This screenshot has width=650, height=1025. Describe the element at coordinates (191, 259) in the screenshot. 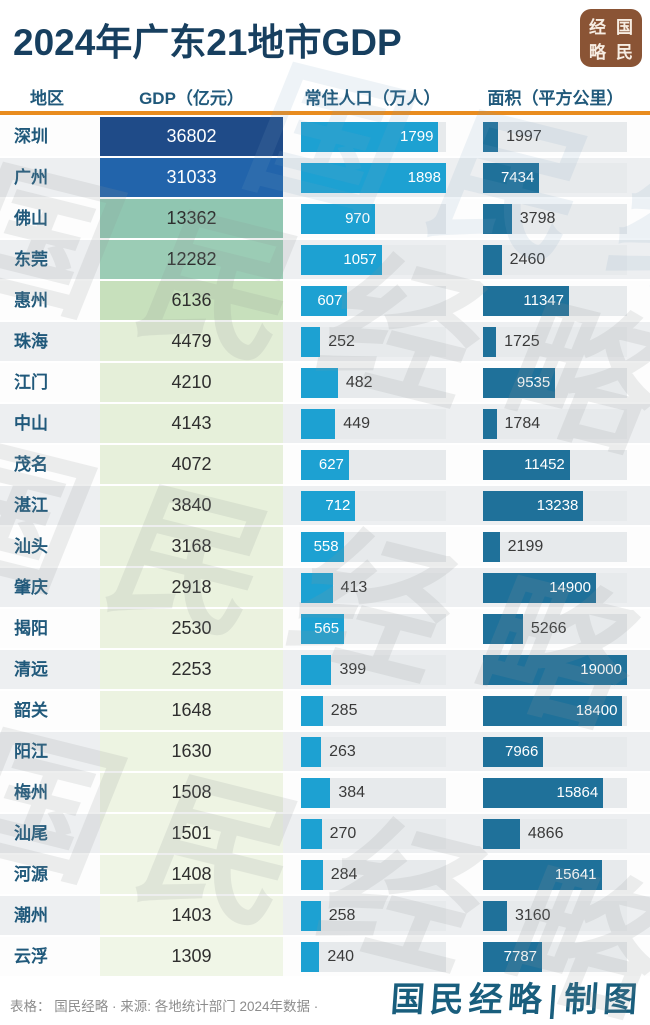

I see `gdp-value-cell: 12282` at that location.